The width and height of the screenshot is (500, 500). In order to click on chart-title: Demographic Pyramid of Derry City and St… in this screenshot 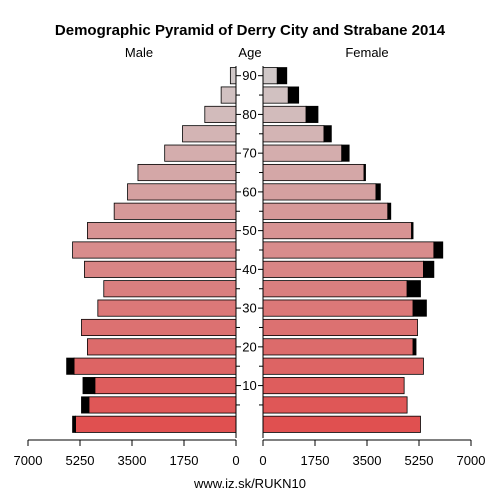, I will do `click(250, 30)`.